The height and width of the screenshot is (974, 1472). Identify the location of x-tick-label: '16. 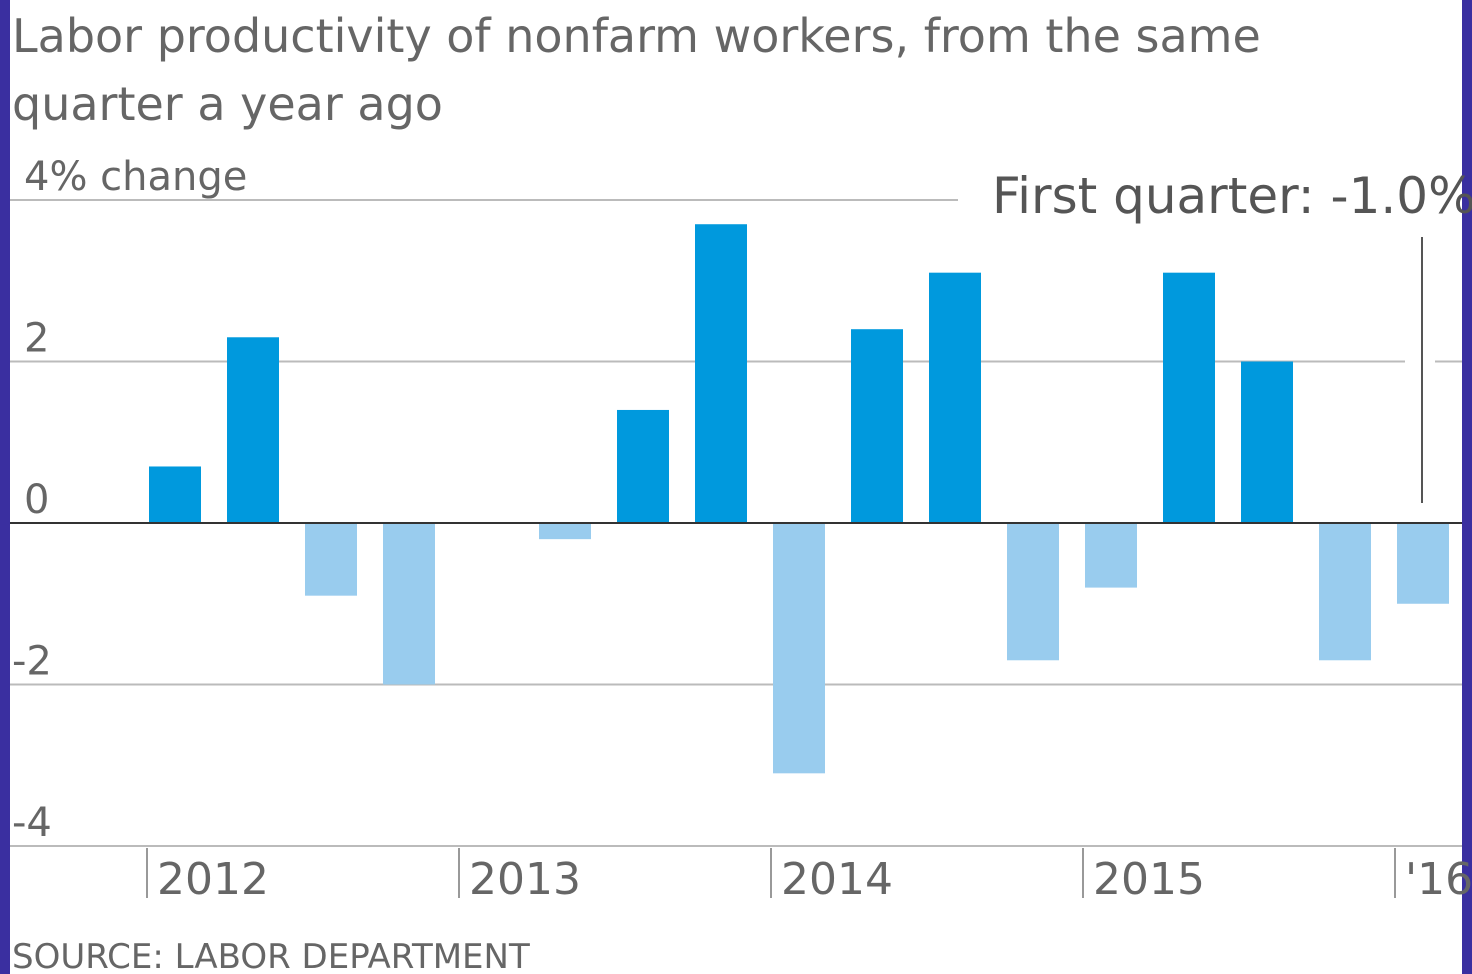
(1438, 879).